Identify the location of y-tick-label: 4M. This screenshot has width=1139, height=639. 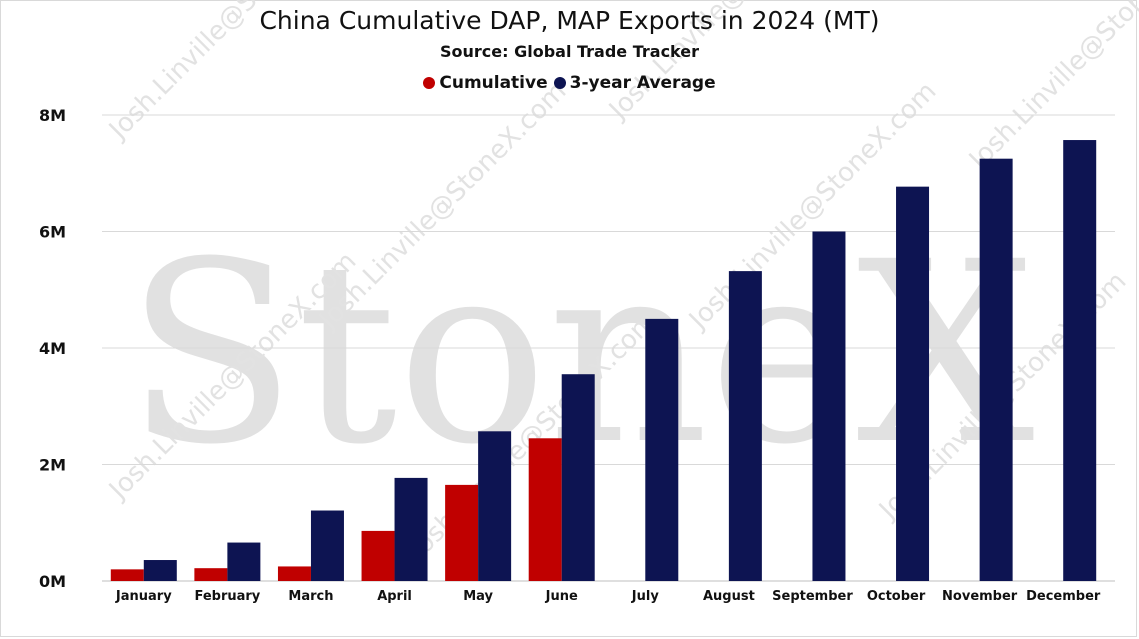
(52, 348).